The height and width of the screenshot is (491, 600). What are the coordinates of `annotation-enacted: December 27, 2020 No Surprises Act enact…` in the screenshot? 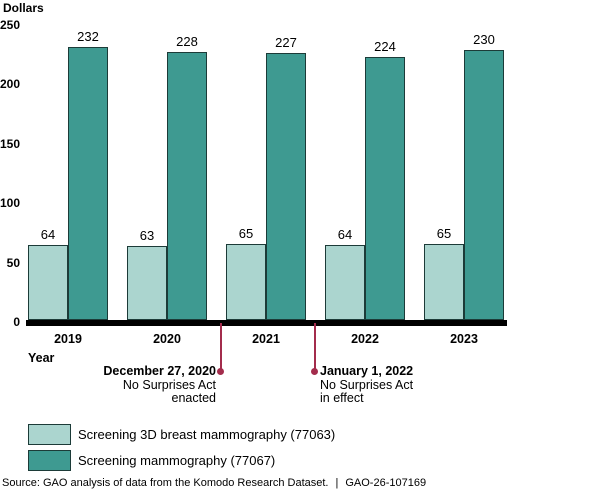 It's located at (159, 385).